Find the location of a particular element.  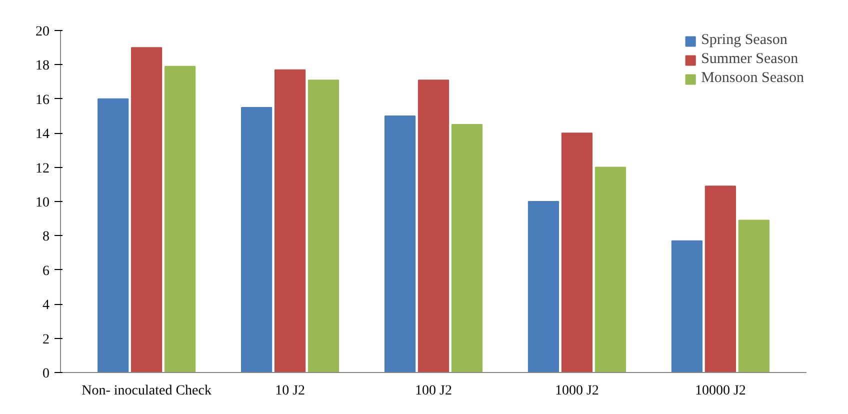

y-tick-label: 6 is located at coordinates (46, 271).